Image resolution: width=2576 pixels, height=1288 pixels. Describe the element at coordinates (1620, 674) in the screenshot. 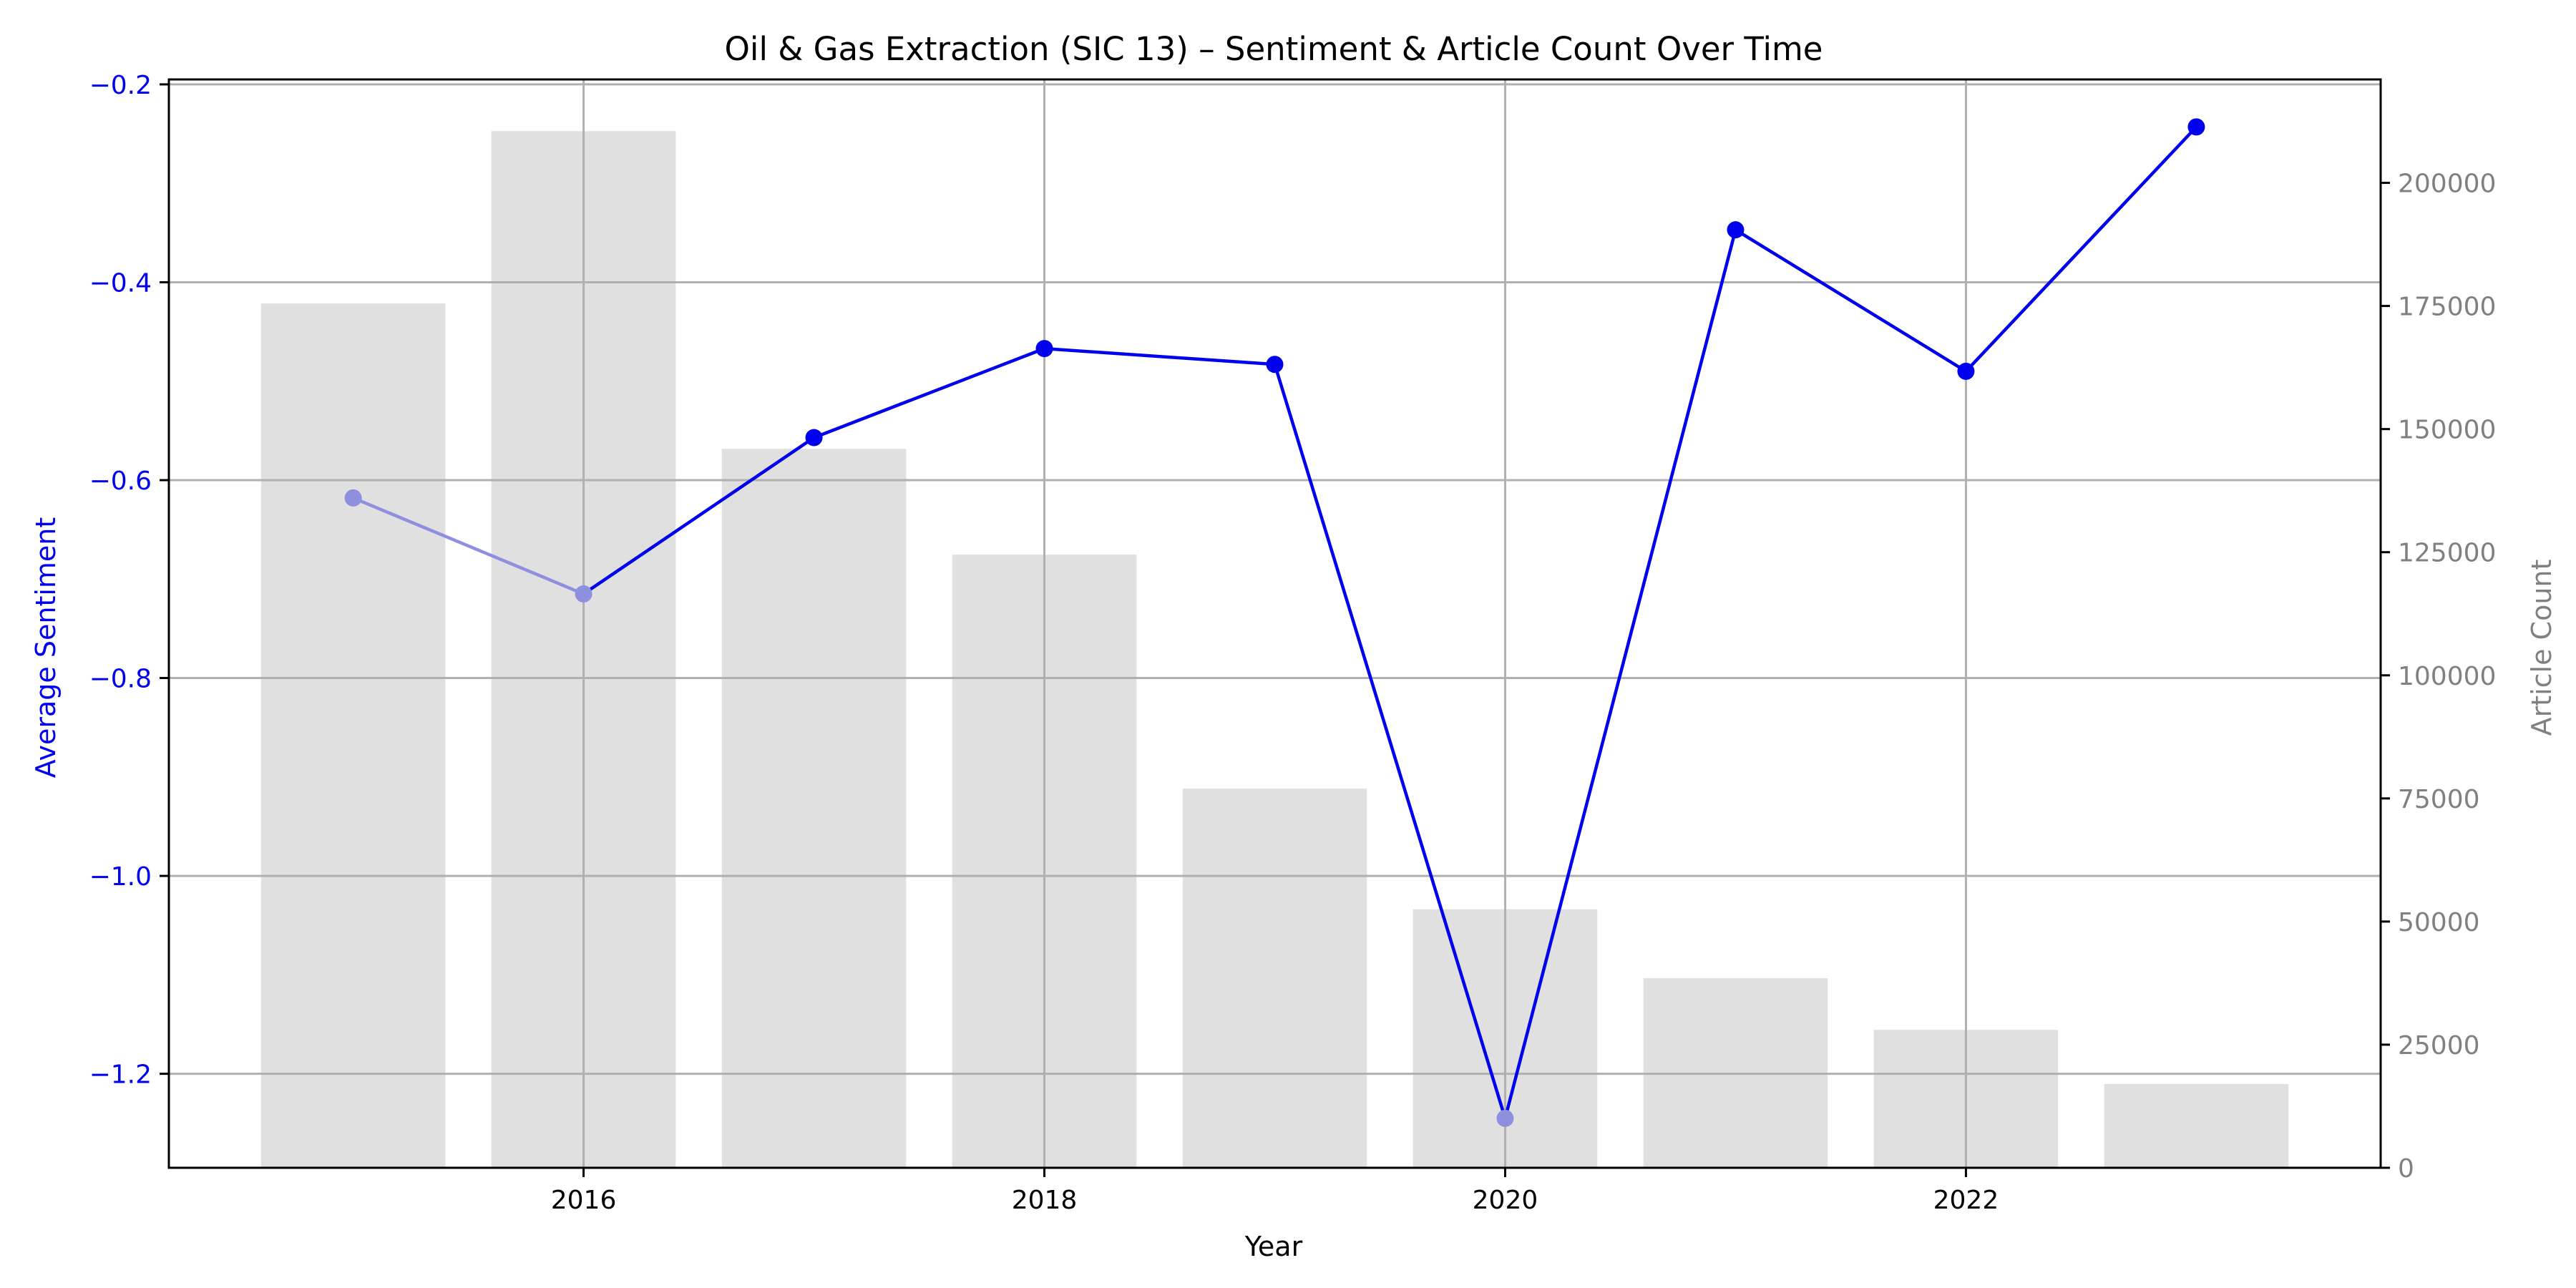

I see `line-segment-2020-2021` at that location.